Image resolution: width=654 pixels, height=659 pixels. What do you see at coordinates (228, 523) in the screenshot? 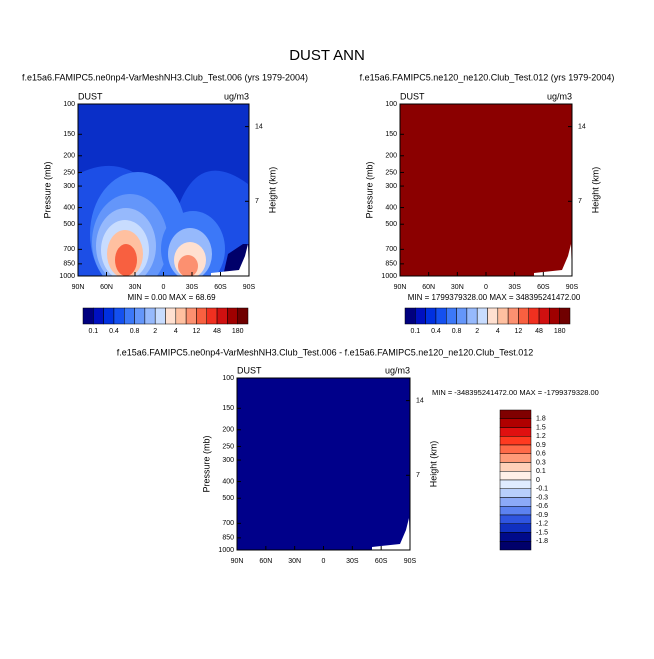
I see `y-tick-label: 700` at bounding box center [228, 523].